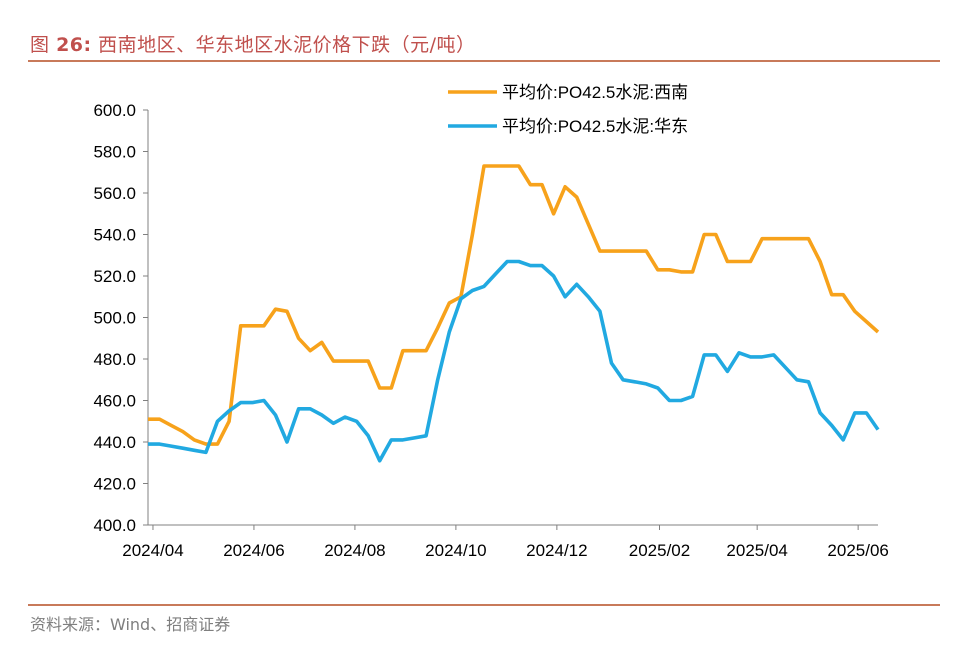 Image resolution: width=960 pixels, height=664 pixels. I want to click on source-note: 资料来源：Wind、招商证券, so click(130, 624).